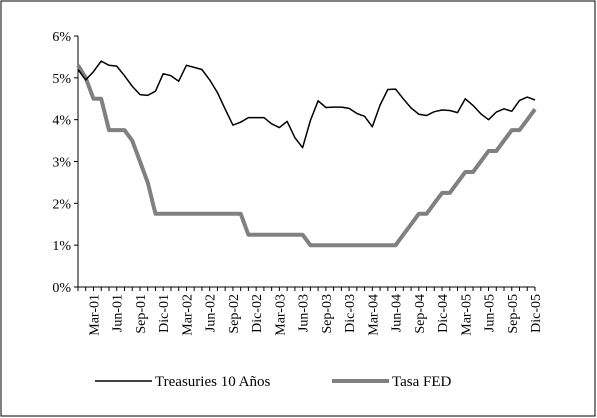 Image resolution: width=597 pixels, height=418 pixels. Describe the element at coordinates (61, 79) in the screenshot. I see `y-tick-label: 5%` at that location.